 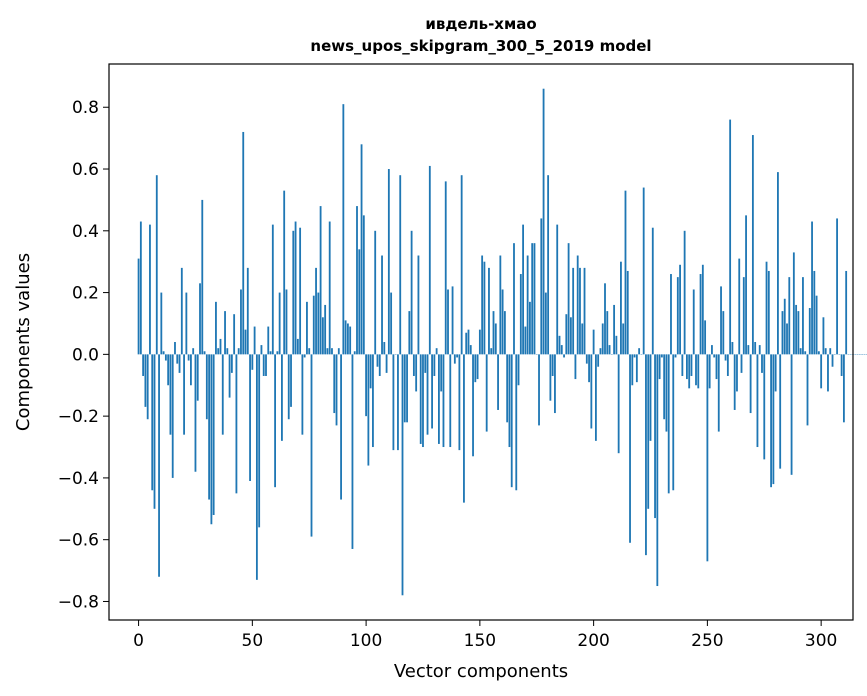 What do you see at coordinates (78, 602) in the screenshot?
I see `y-tick-label: −0.8` at bounding box center [78, 602].